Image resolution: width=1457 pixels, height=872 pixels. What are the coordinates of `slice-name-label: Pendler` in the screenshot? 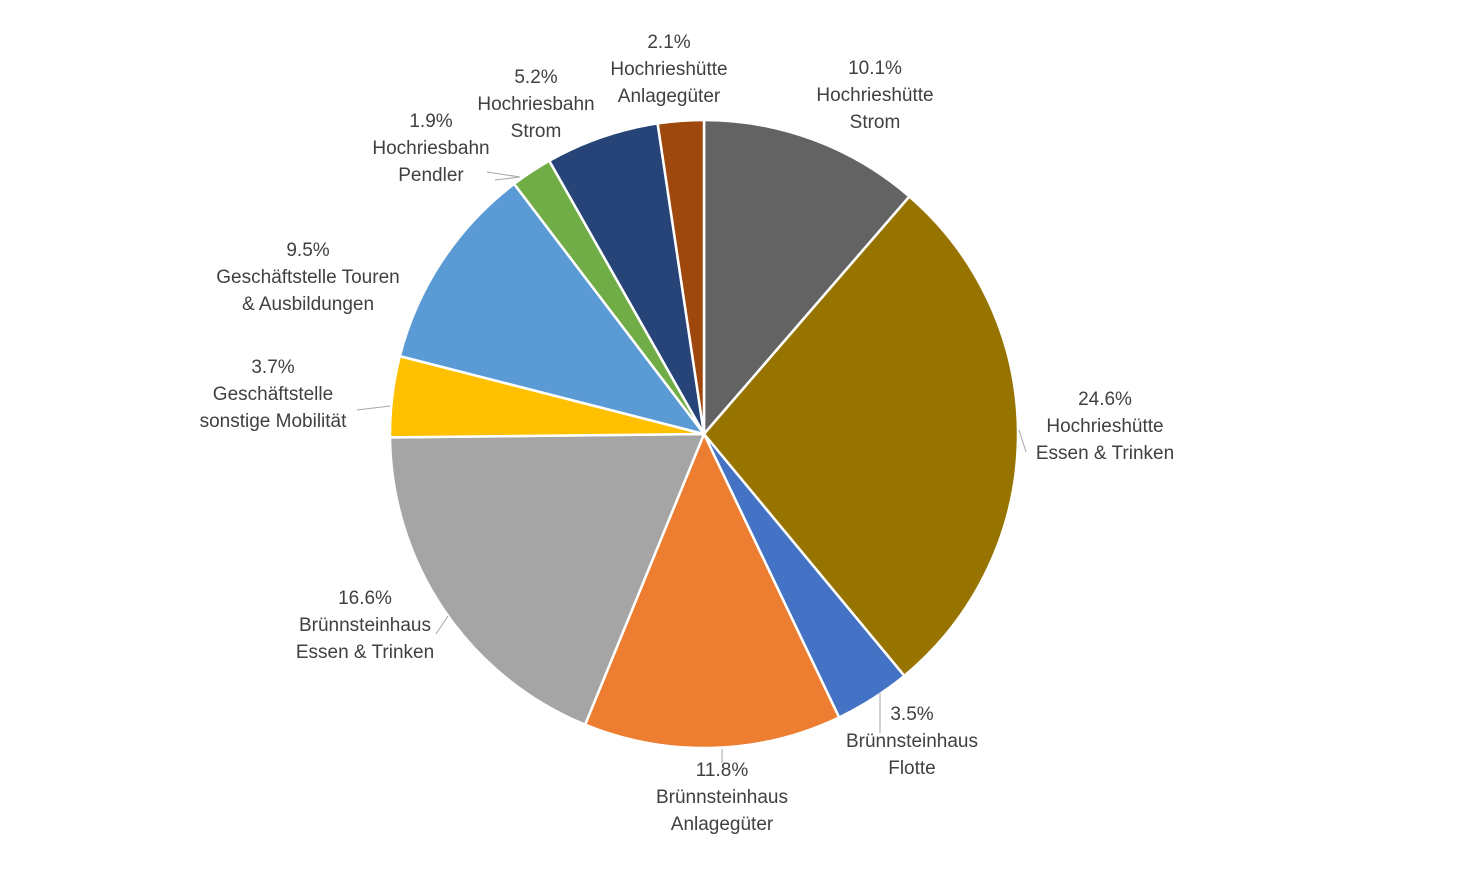 It's located at (431, 175).